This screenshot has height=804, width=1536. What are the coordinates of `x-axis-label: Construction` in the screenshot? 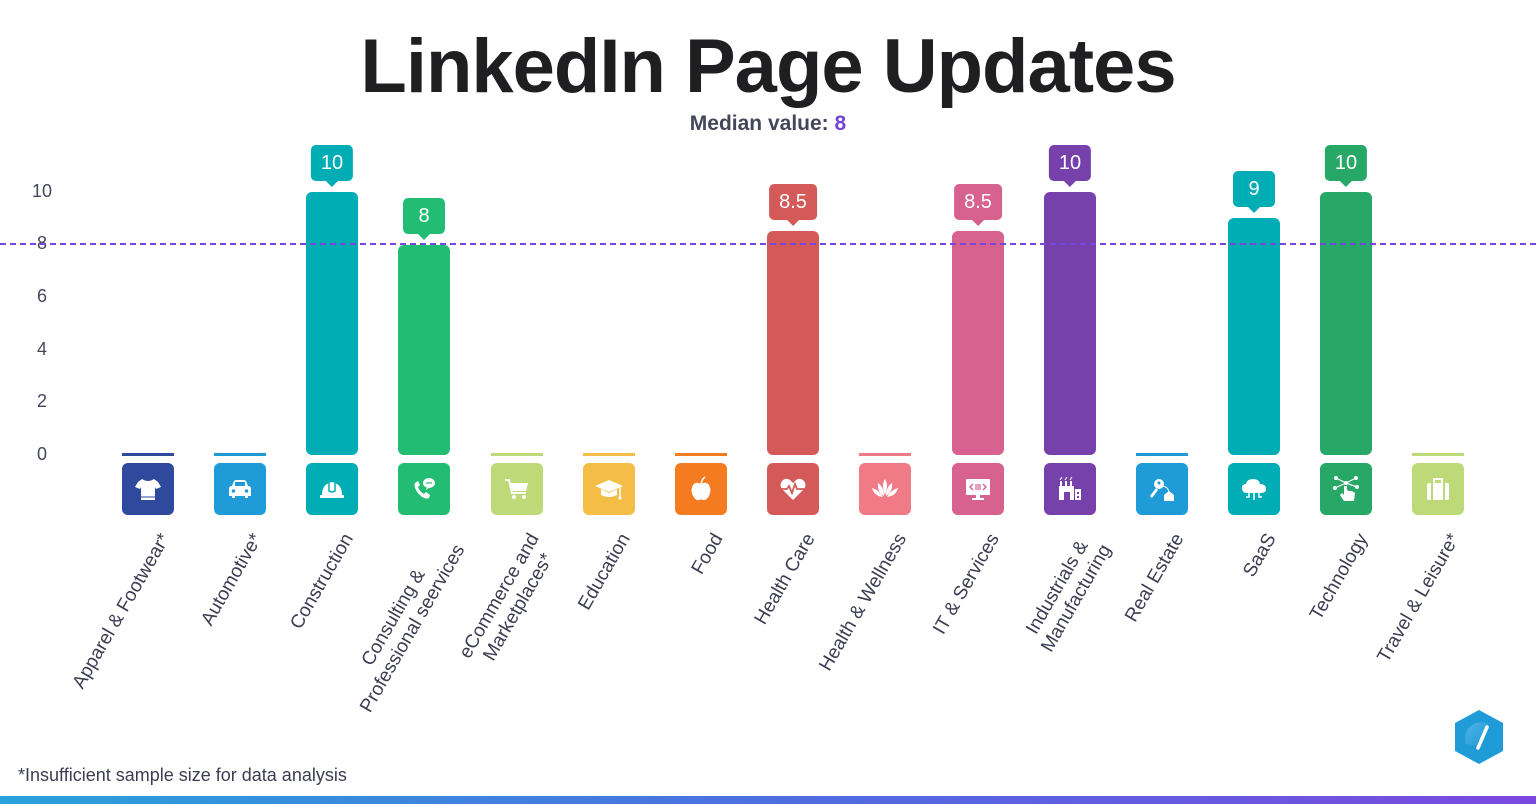 It's located at (322, 581).